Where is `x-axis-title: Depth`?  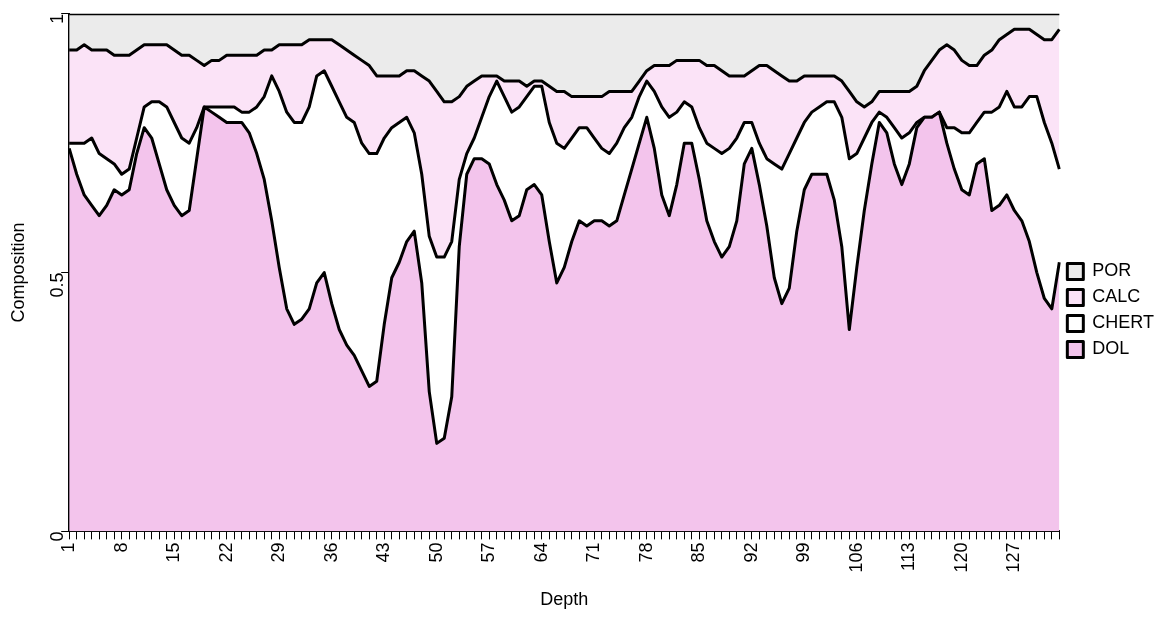
x-axis-title: Depth is located at coordinates (564, 599).